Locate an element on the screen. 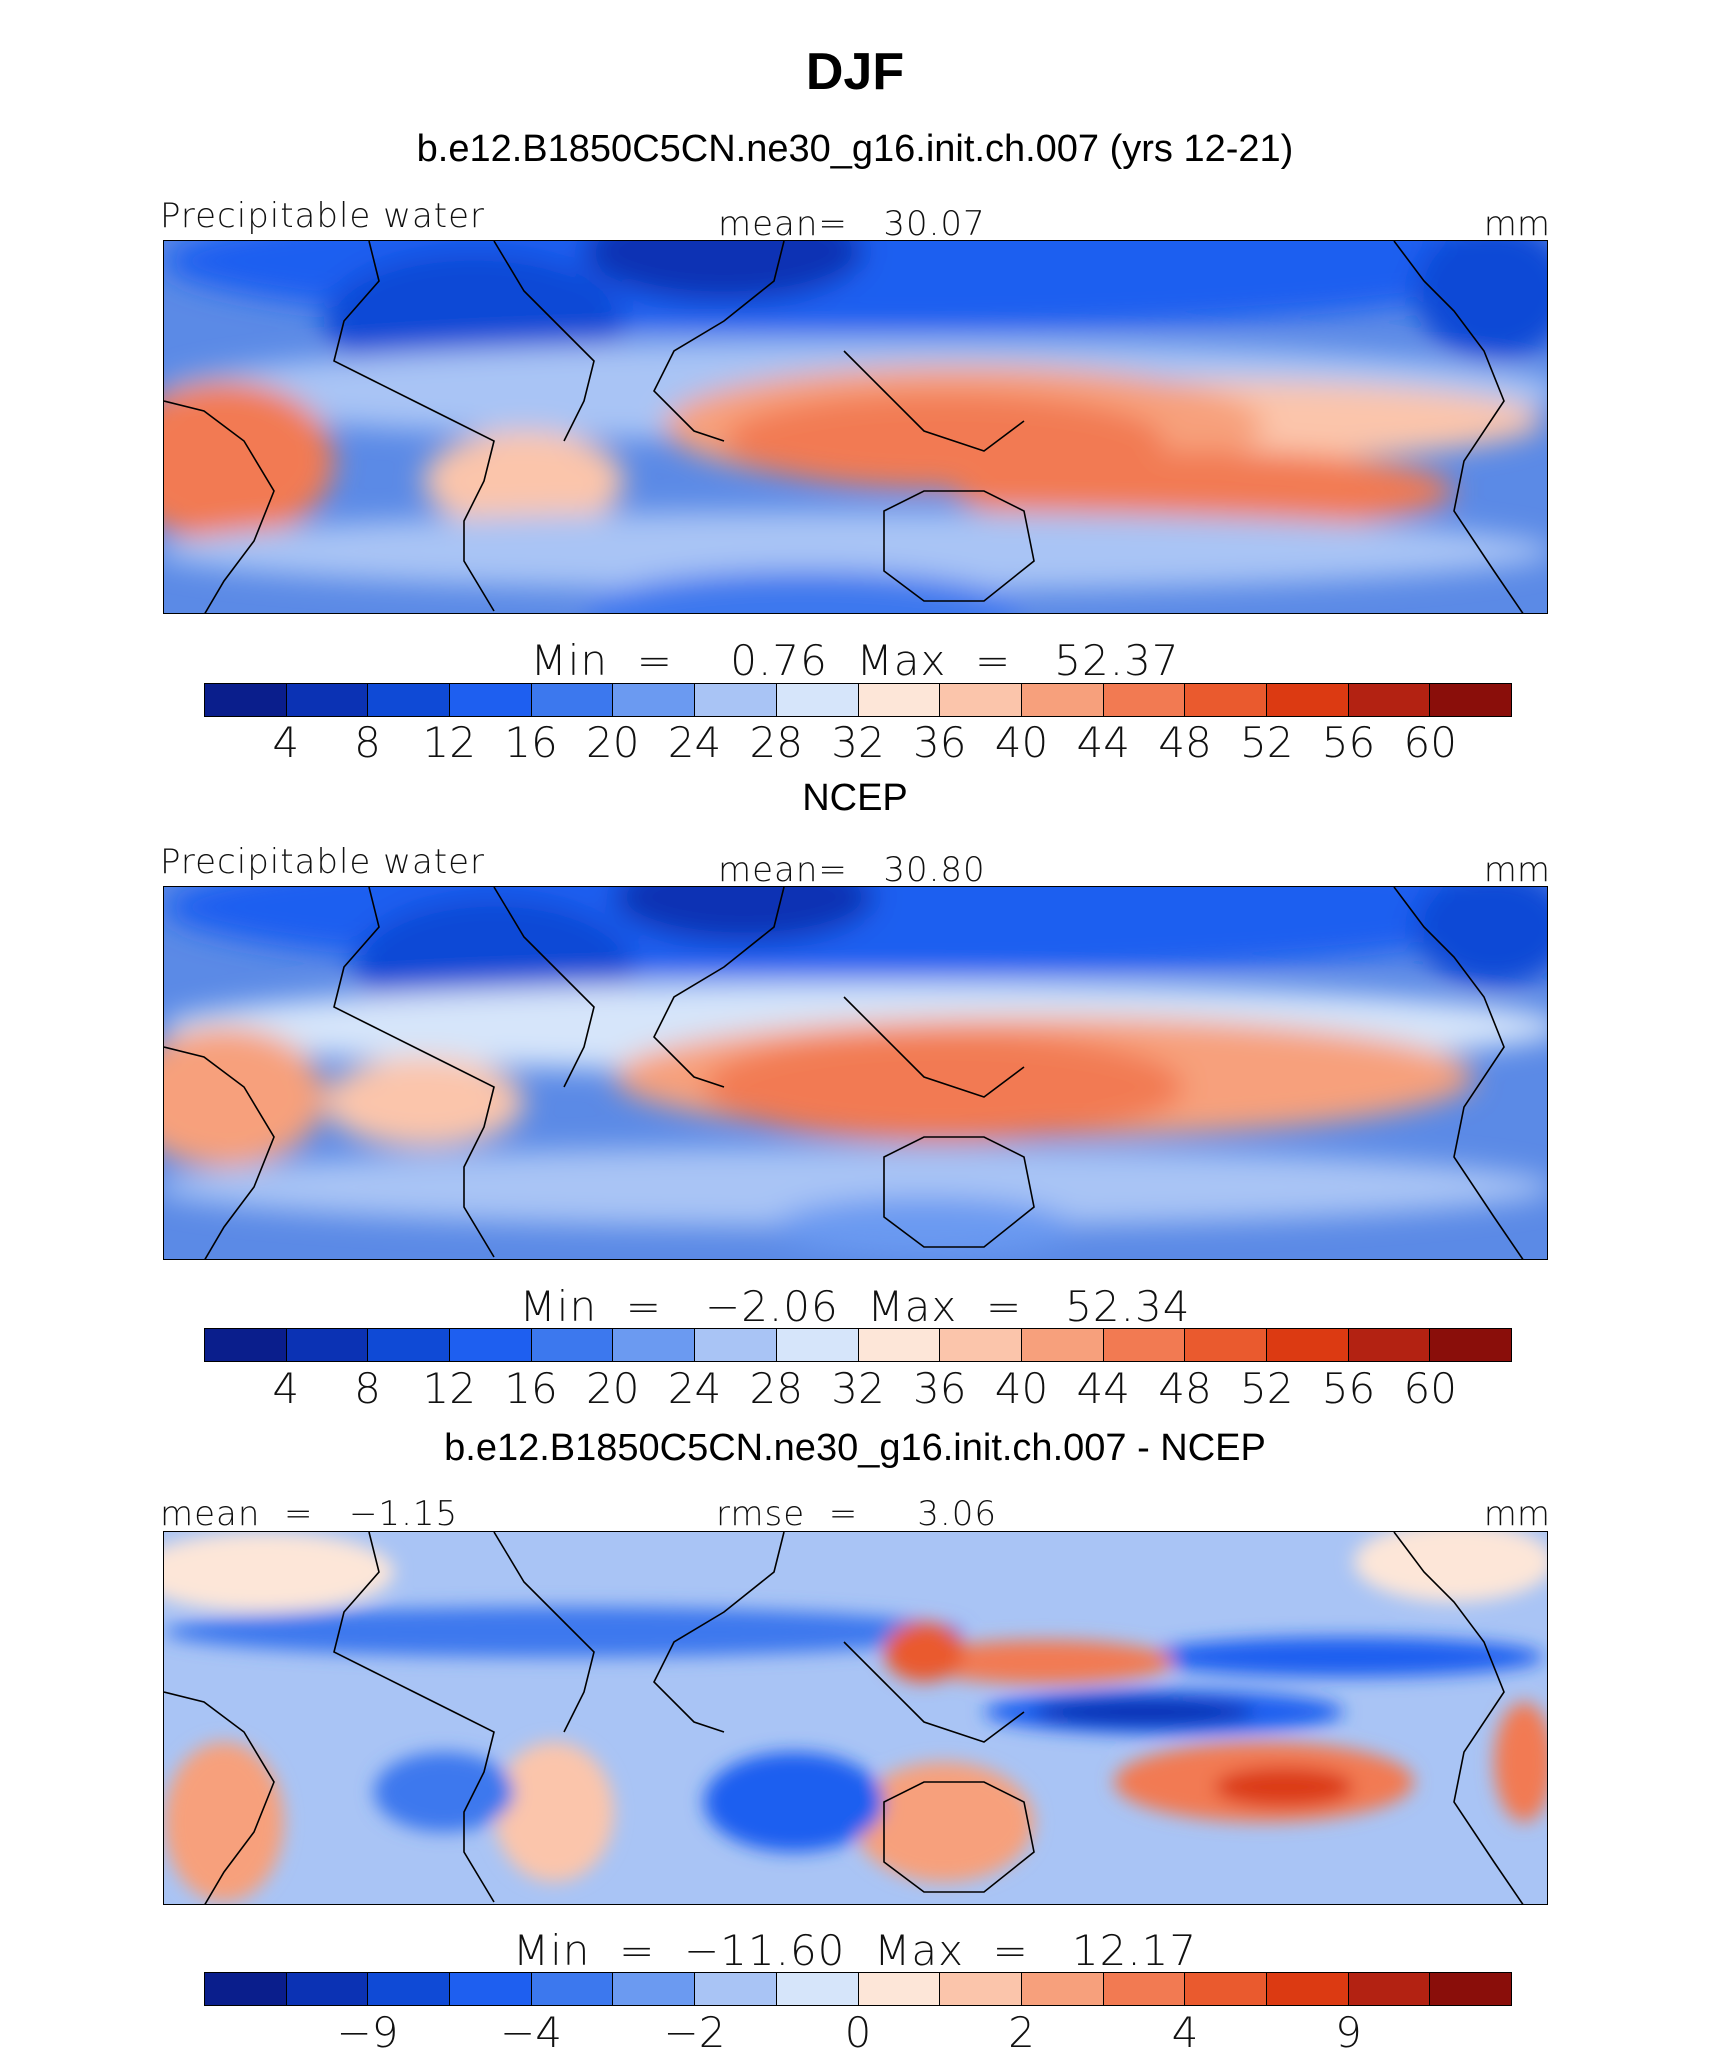 The width and height of the screenshot is (1710, 2064). panel-3-coastlines is located at coordinates (844, 1718).